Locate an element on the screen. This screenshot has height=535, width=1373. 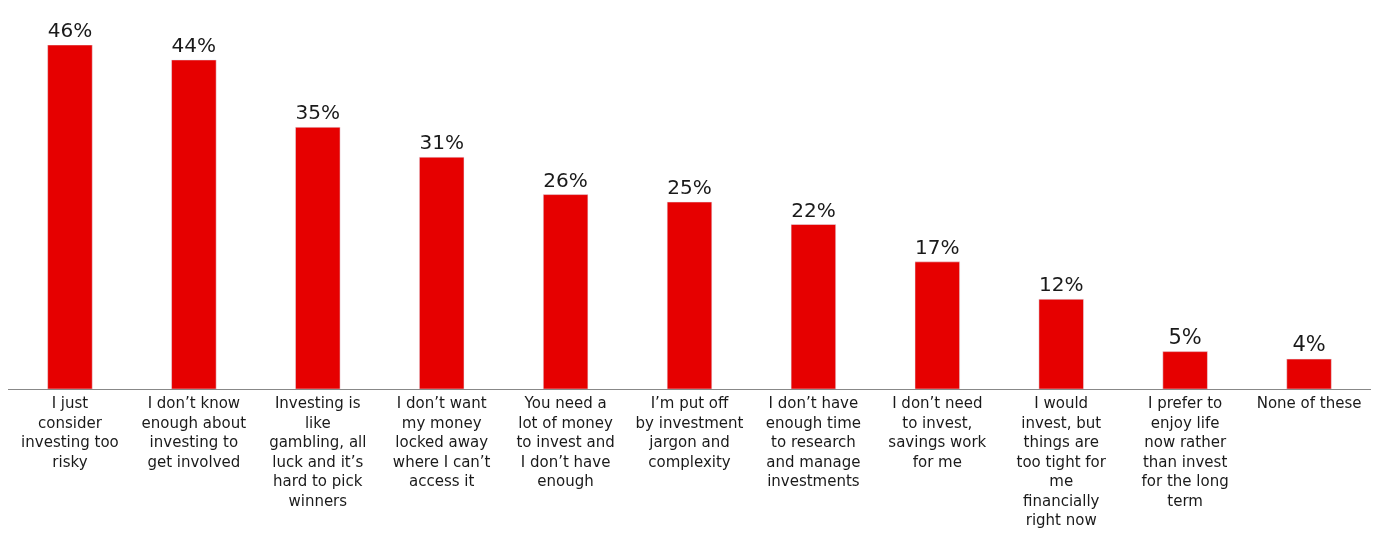
x-tick-label: I don’t want my money locked away where I can’t access it is located at coordinates (441, 442).